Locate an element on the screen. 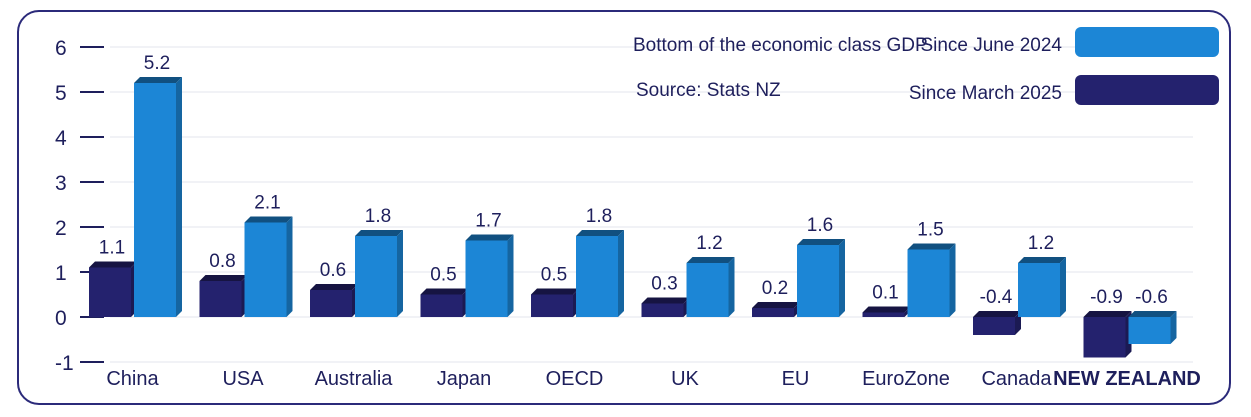  category-label: Canada is located at coordinates (1016, 379).